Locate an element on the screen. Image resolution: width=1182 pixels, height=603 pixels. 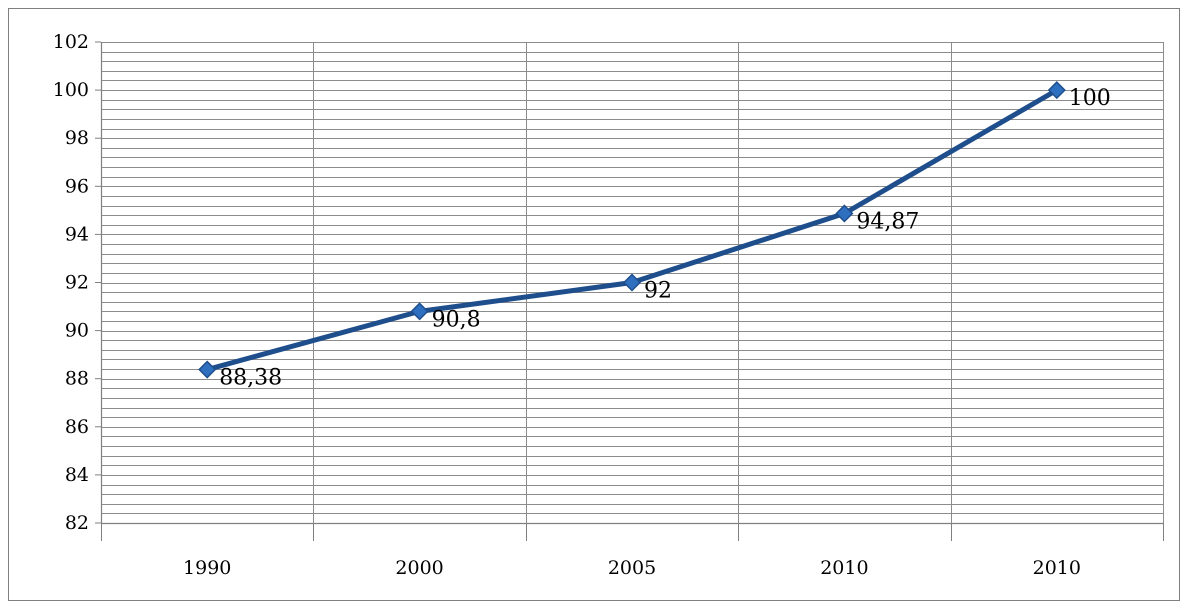
y-tick-label: 94 is located at coordinates (77, 234).